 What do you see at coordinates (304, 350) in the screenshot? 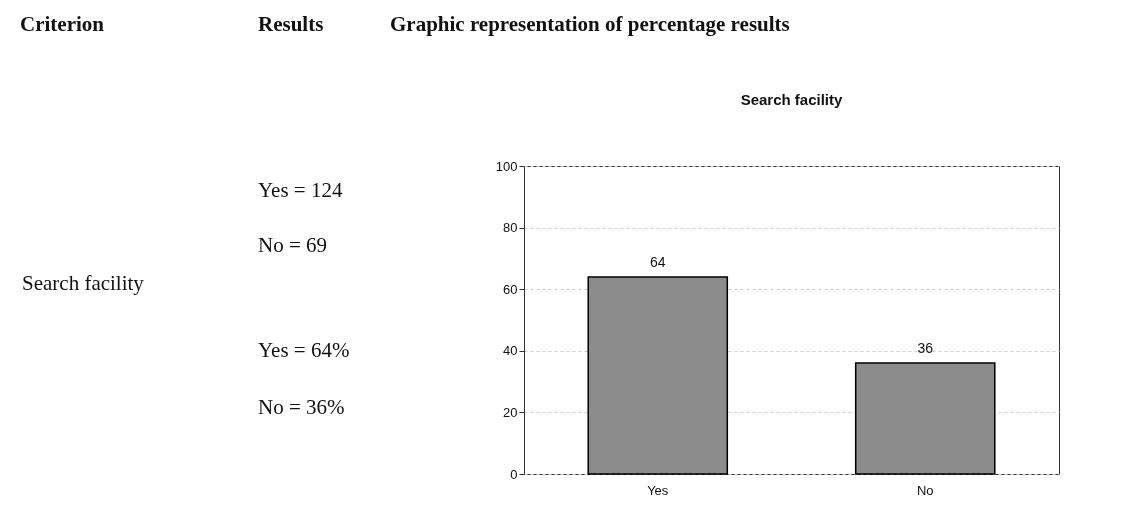
I see `text: Yes = 64%` at bounding box center [304, 350].